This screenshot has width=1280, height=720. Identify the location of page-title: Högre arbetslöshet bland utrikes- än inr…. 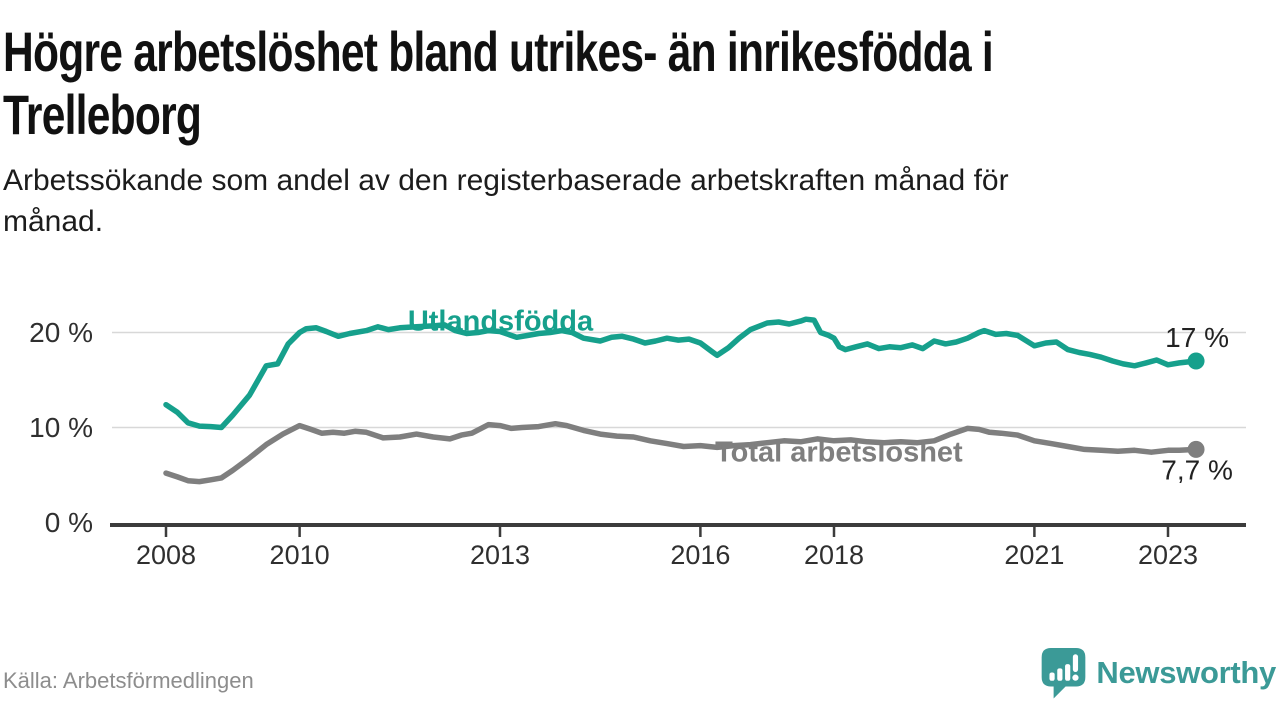
(498, 83).